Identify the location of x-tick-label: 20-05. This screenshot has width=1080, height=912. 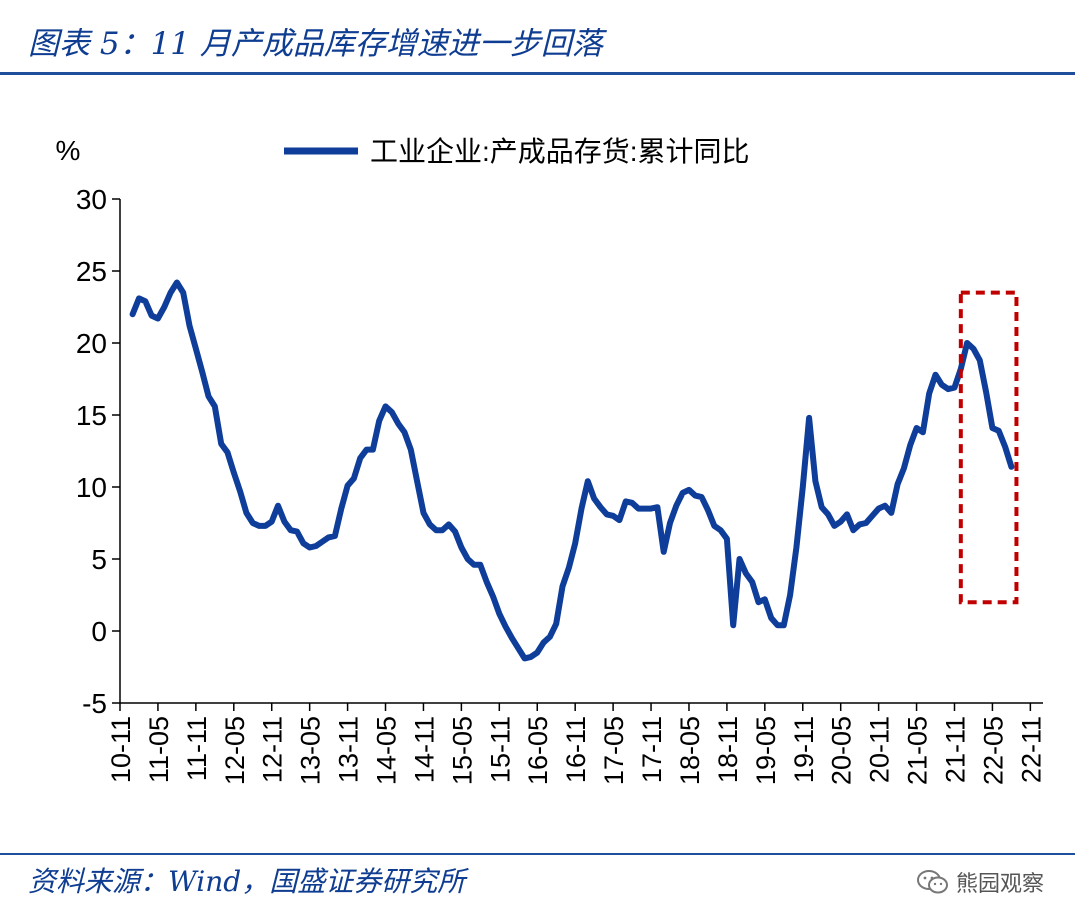
(842, 750).